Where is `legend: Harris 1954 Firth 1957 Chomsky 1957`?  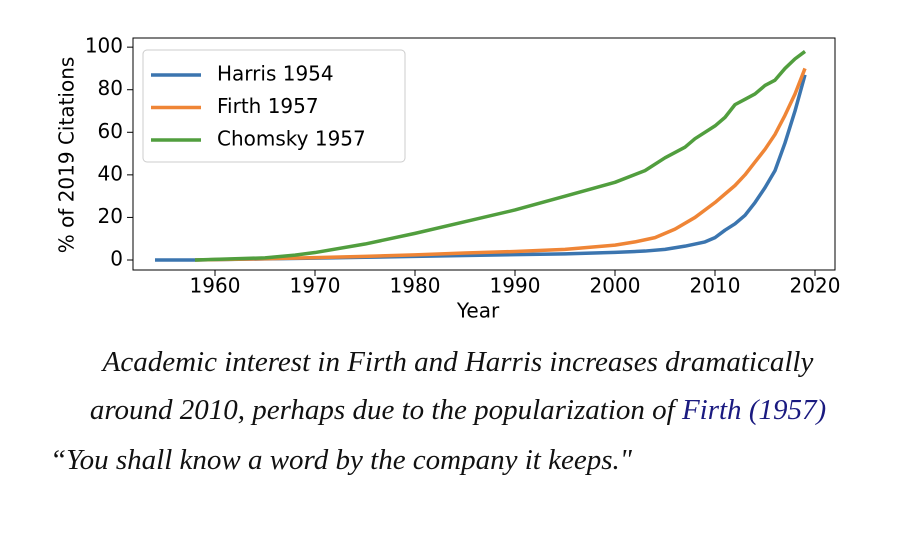 legend: Harris 1954 Firth 1957 Chomsky 1957 is located at coordinates (274, 106).